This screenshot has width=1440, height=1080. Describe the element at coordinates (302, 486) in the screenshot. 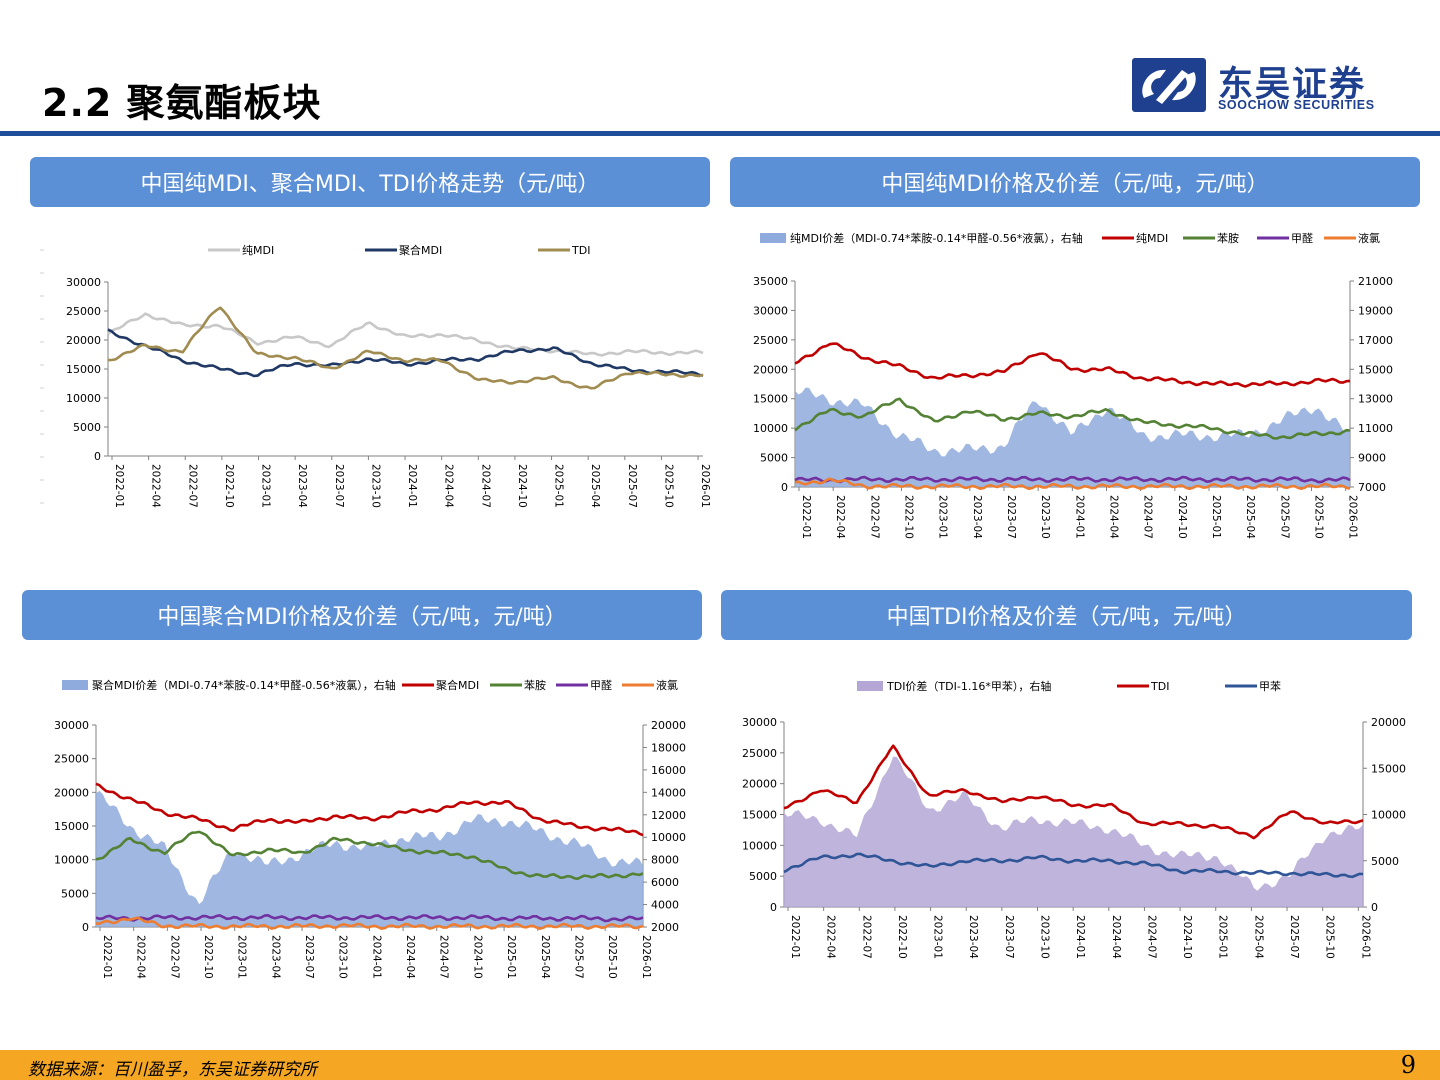

I see `x-tick-label: 2023-04` at that location.